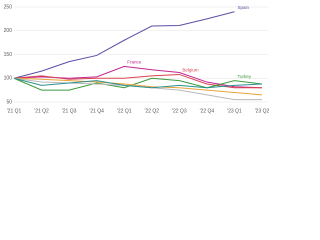 The image size is (320, 240). I want to click on series-label: Spain, so click(243, 7).